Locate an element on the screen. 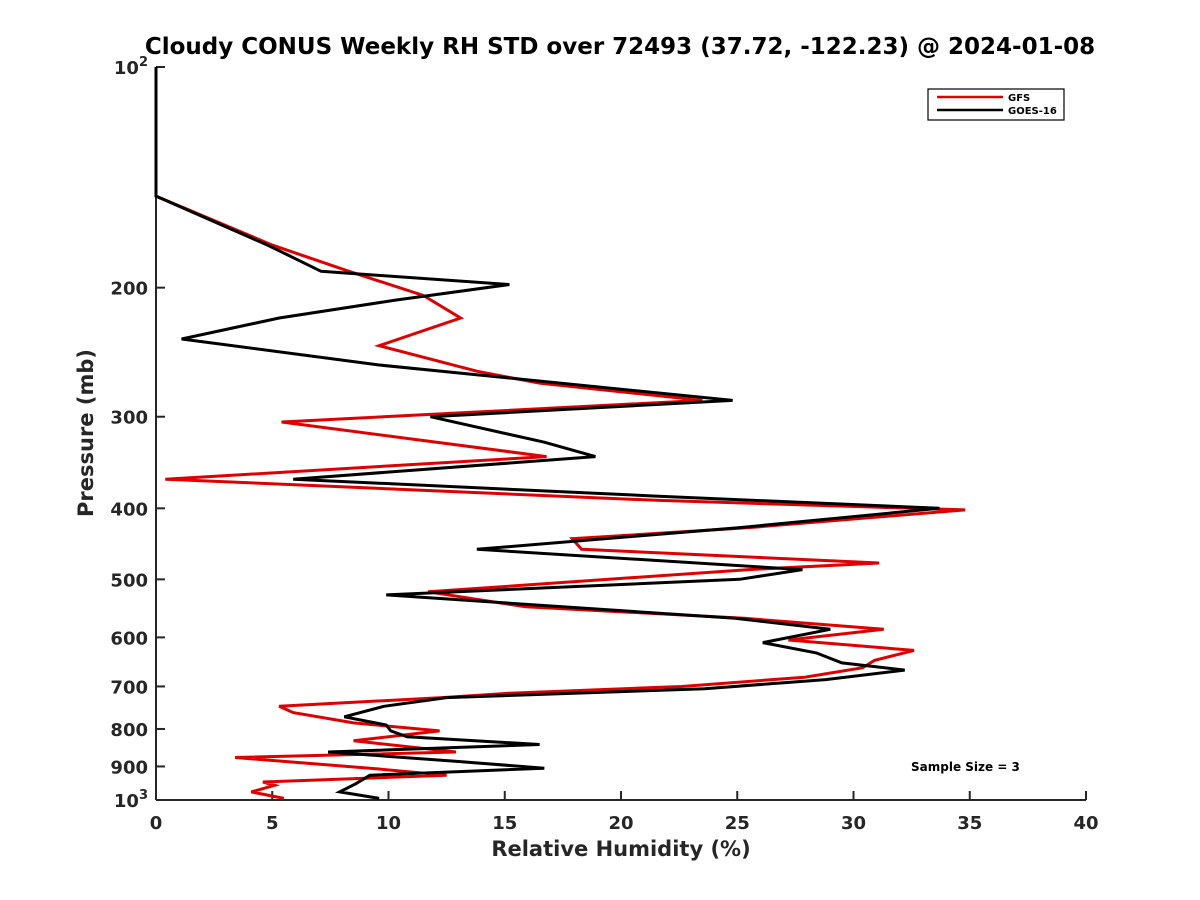 This screenshot has height=900, width=1200. y-tick-label: 500 is located at coordinates (129, 580).